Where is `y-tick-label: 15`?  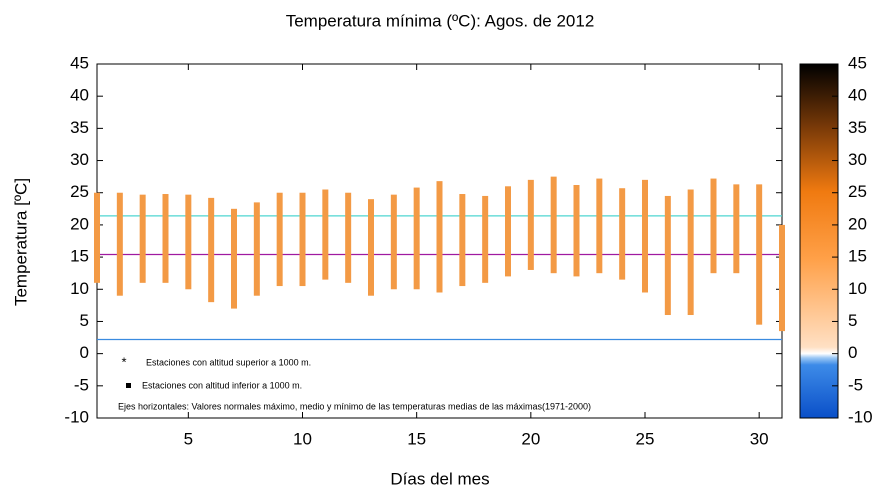 y-tick-label: 15 is located at coordinates (79, 256).